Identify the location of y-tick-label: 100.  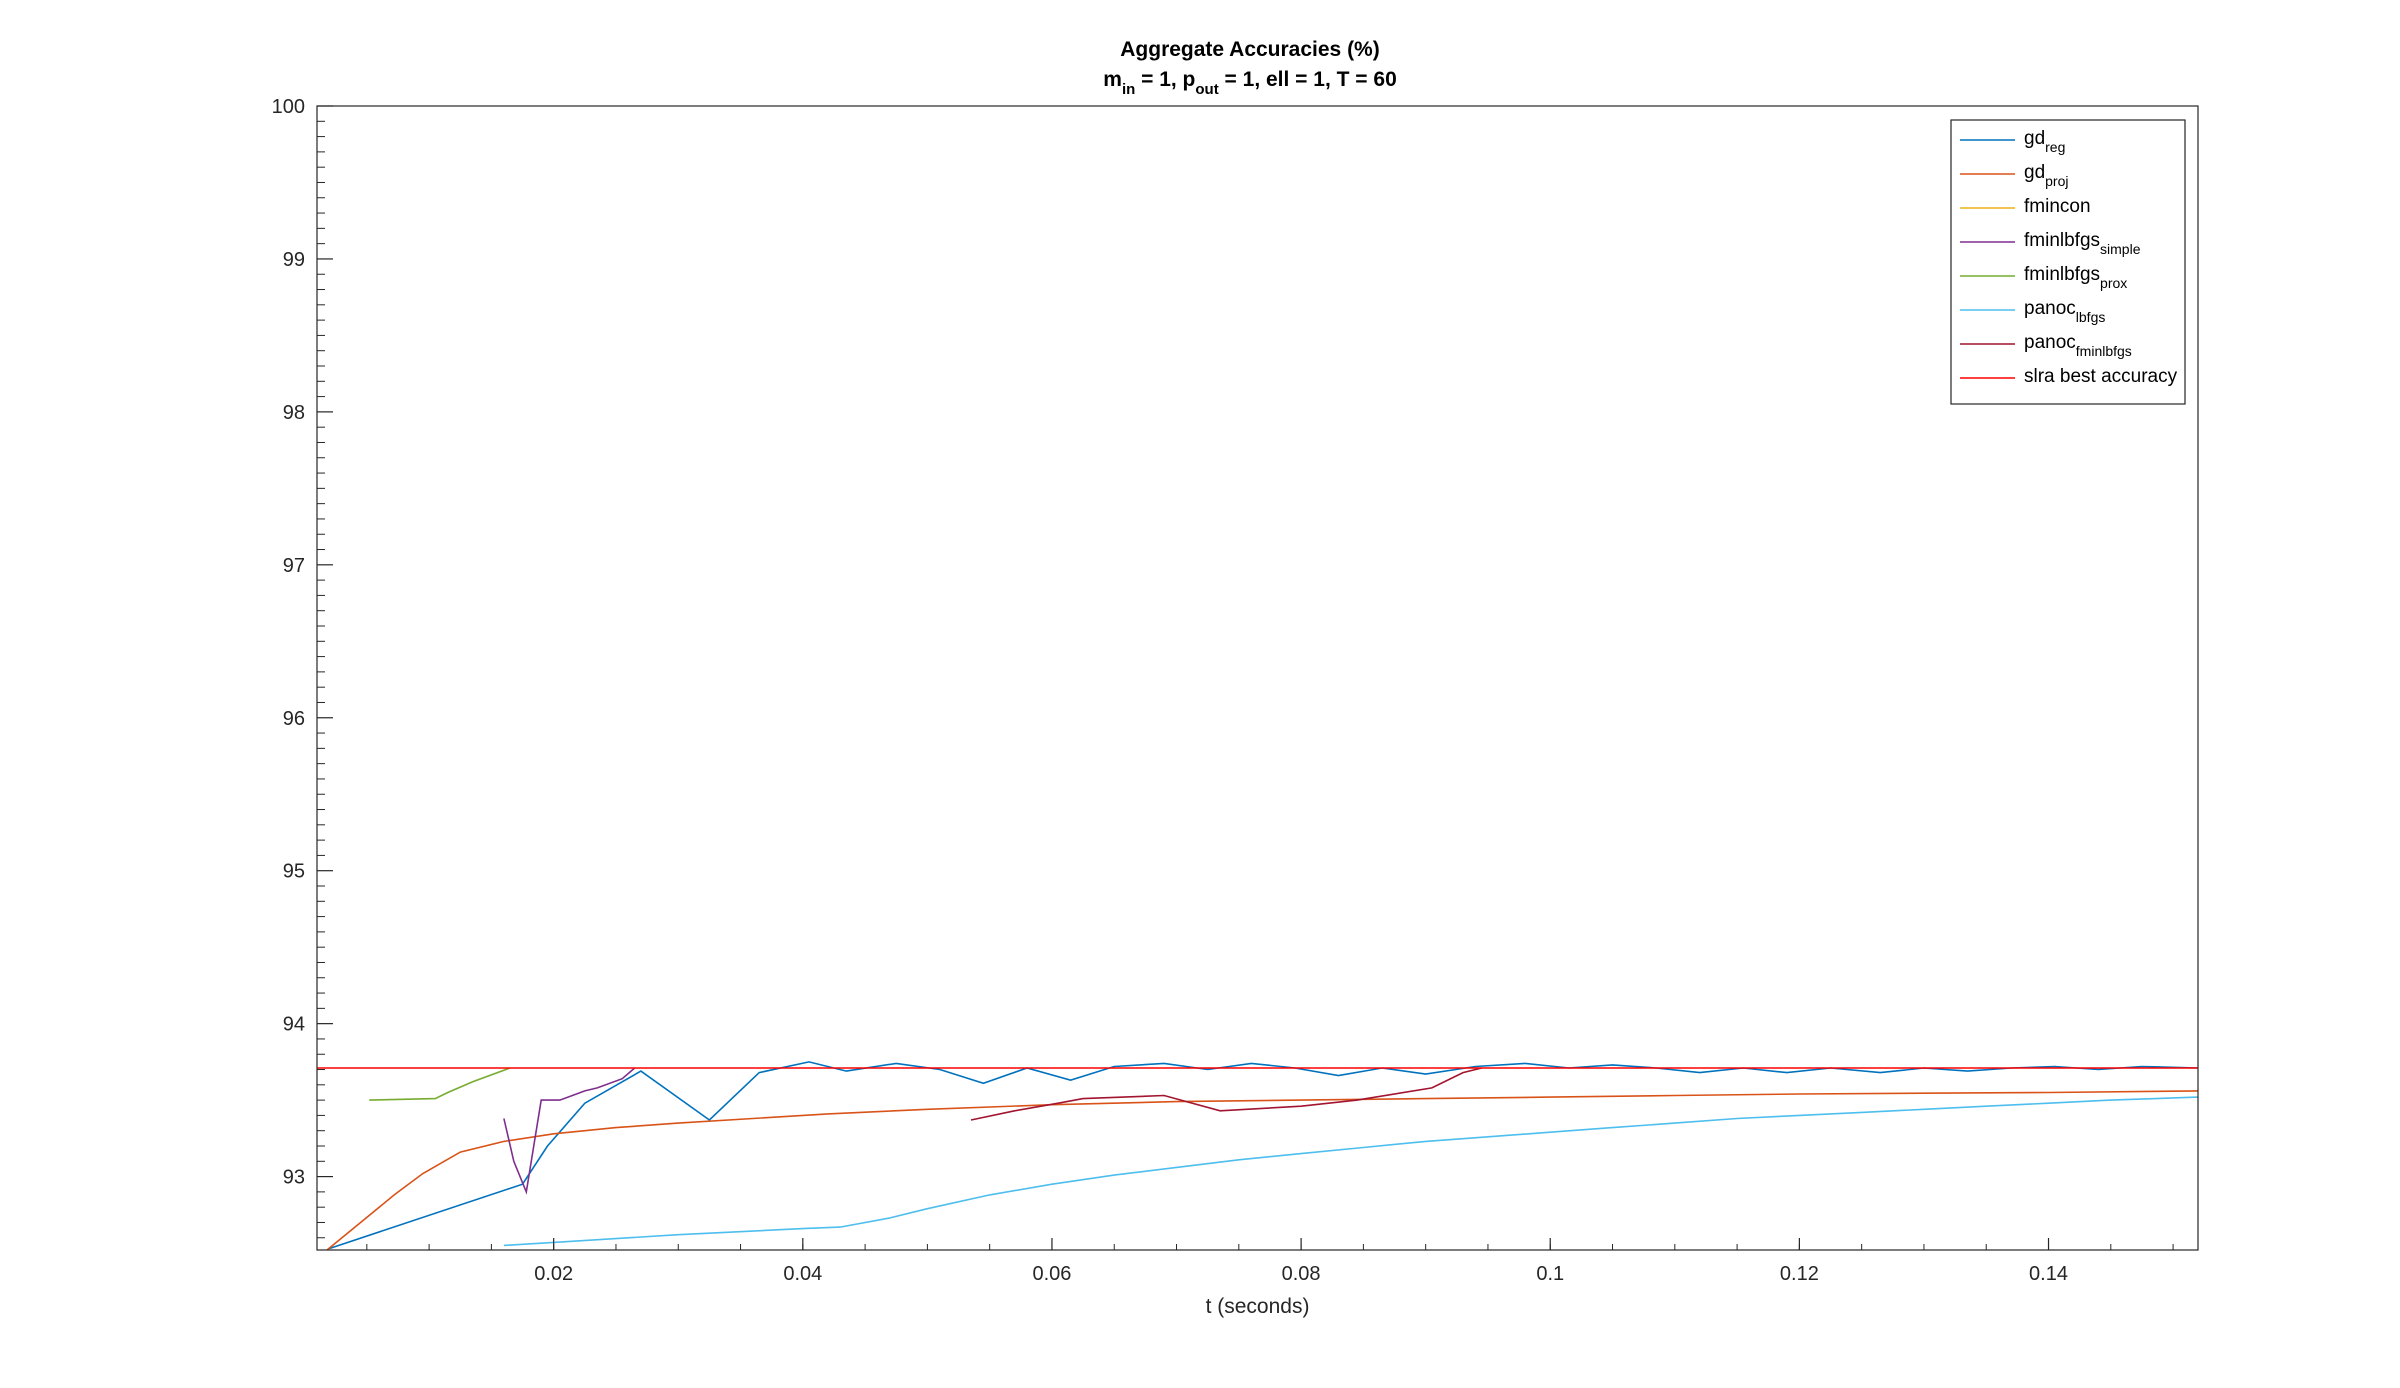
(288, 107).